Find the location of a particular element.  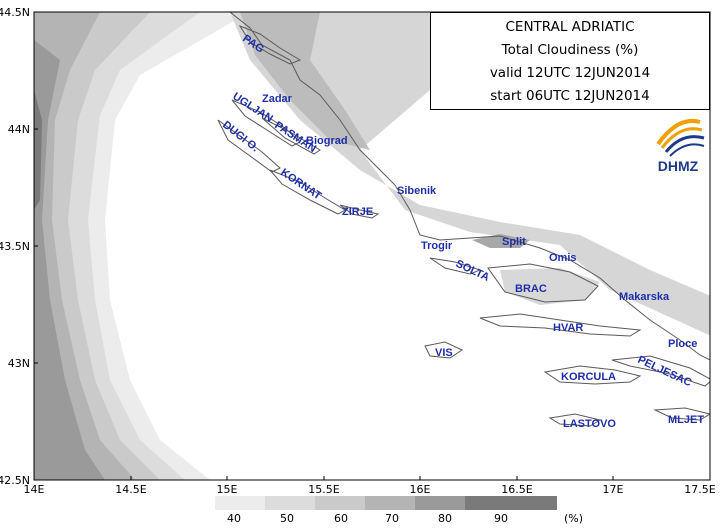

x-tick-label: 16.5E is located at coordinates (516, 489).